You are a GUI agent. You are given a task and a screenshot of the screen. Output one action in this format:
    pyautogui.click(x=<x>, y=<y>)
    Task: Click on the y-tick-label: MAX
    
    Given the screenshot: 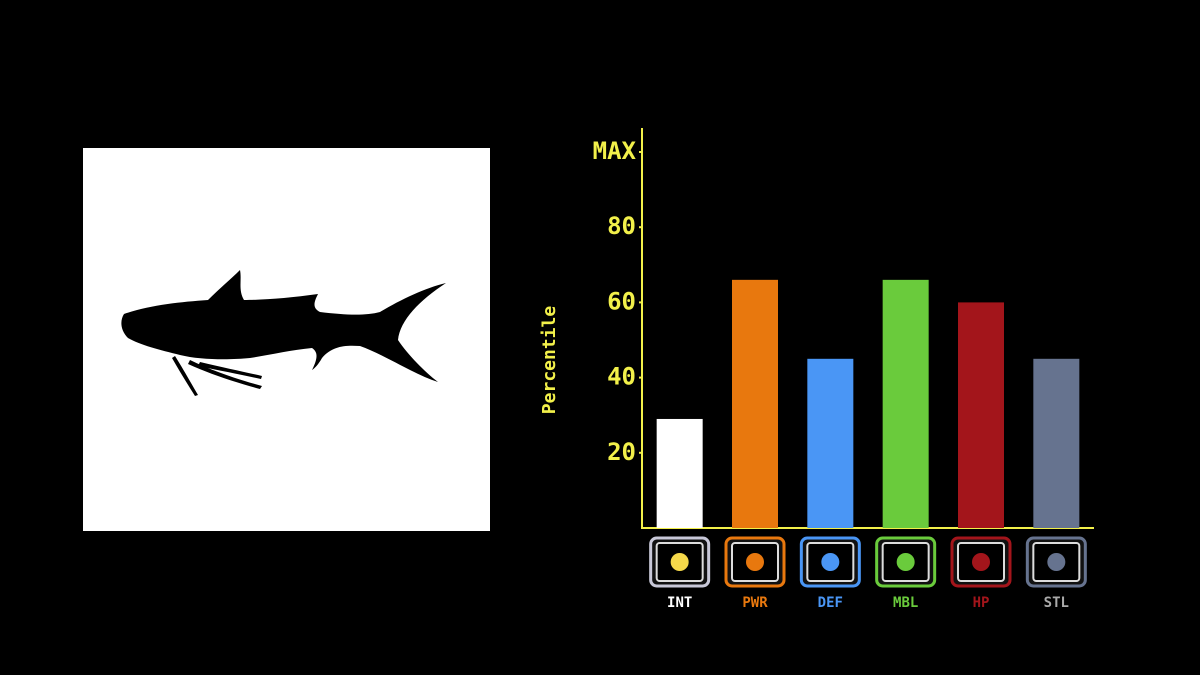 What is the action you would take?
    pyautogui.click(x=615, y=151)
    